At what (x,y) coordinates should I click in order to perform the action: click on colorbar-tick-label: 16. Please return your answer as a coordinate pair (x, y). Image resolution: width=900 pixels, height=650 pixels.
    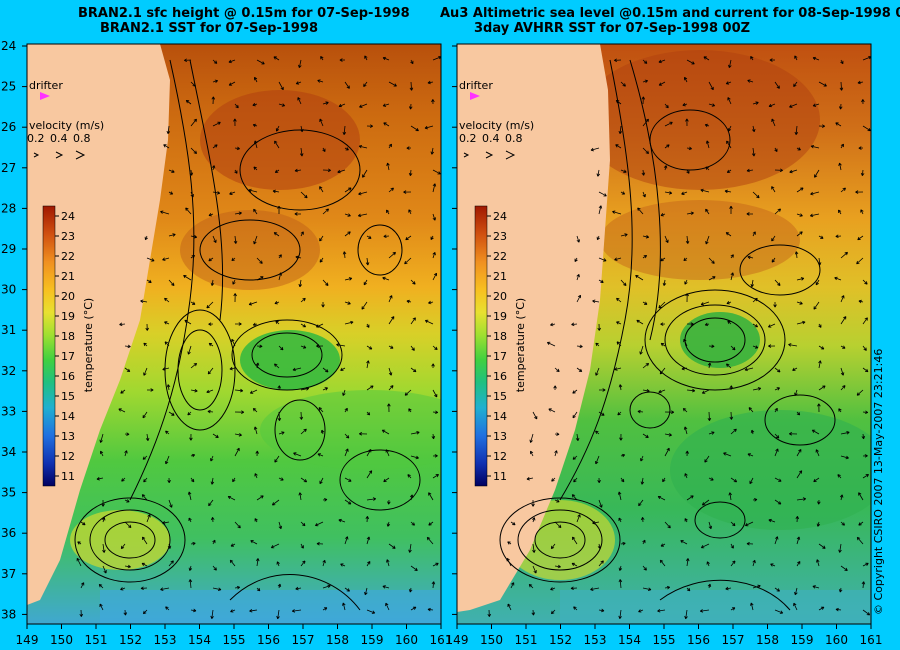
    Looking at the image, I should click on (68, 376).